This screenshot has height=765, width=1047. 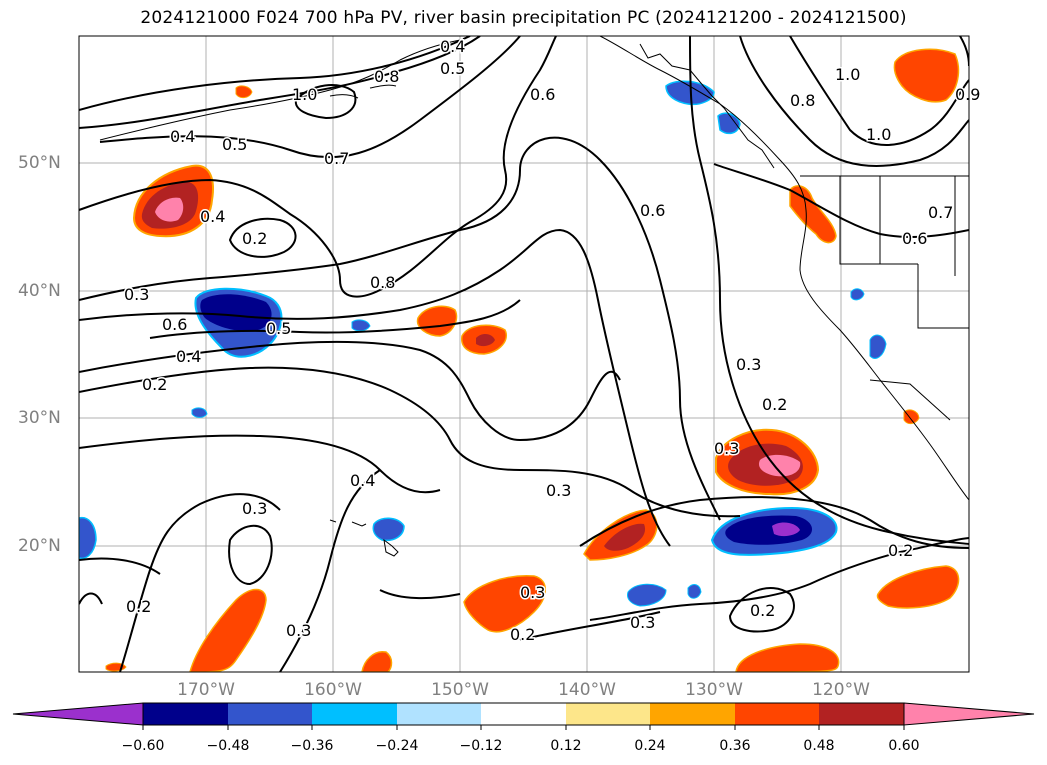 I want to click on coast-alaska, so click(x=280, y=90).